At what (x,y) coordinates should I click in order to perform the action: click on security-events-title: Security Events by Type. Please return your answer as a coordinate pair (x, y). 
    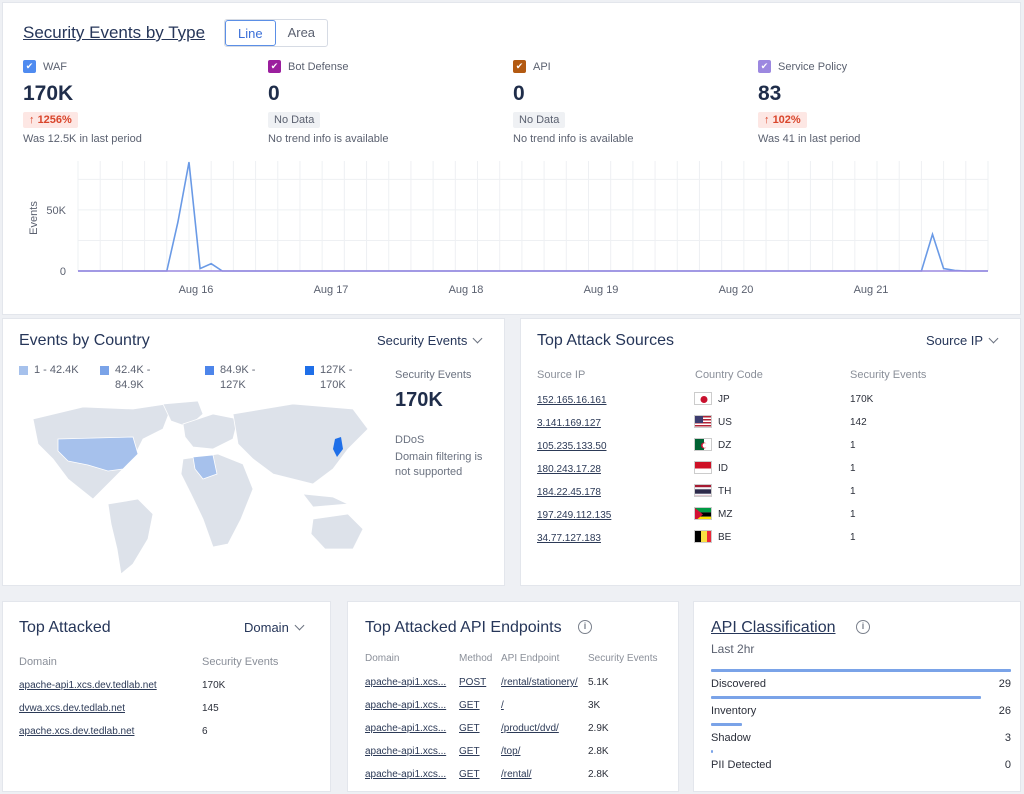
    Looking at the image, I should click on (114, 32).